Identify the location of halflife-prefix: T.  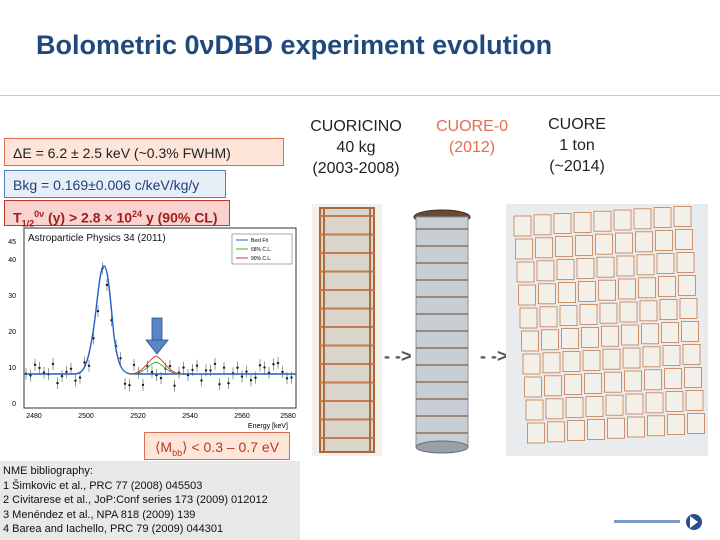
(17, 217).